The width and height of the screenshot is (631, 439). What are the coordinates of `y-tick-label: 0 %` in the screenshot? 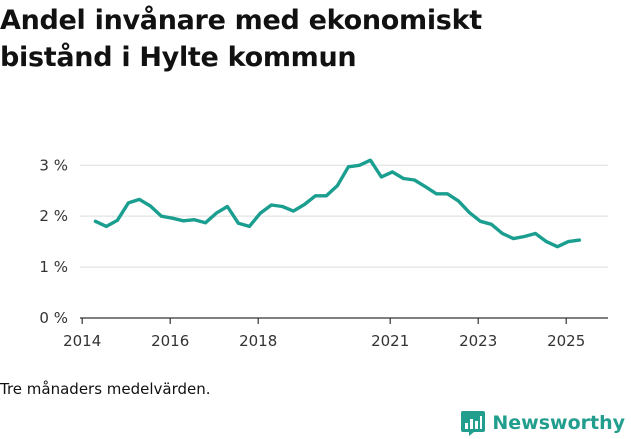 It's located at (53, 318).